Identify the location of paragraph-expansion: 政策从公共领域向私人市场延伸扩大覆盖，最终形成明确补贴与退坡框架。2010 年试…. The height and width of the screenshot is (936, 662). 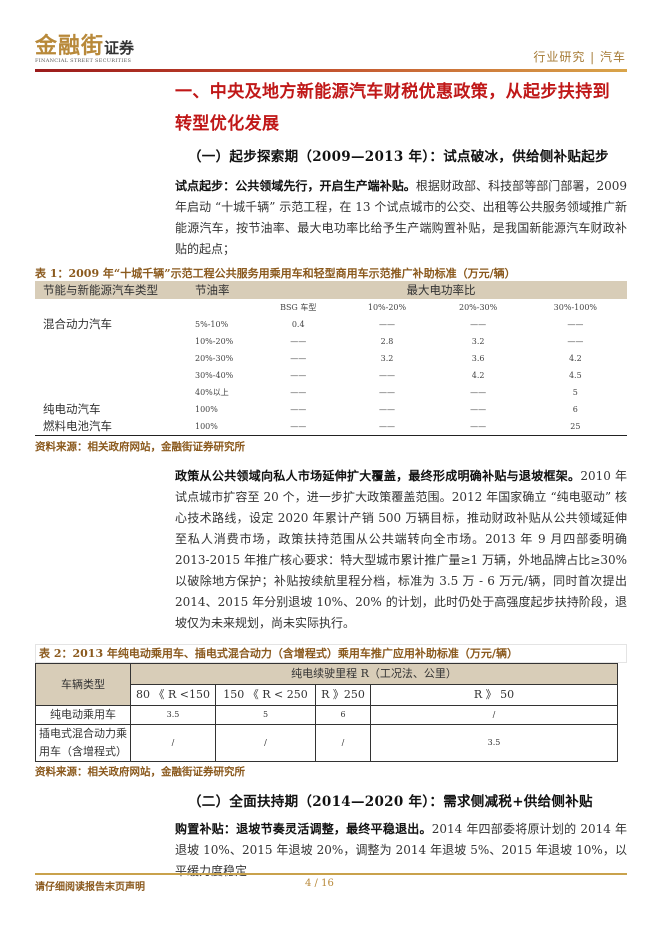
(401, 550).